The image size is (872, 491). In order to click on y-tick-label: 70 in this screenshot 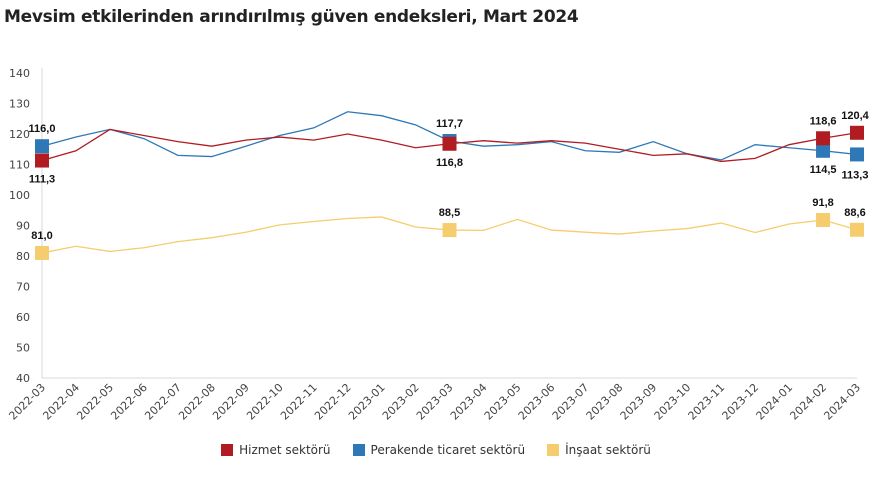, I will do `click(23, 287)`.